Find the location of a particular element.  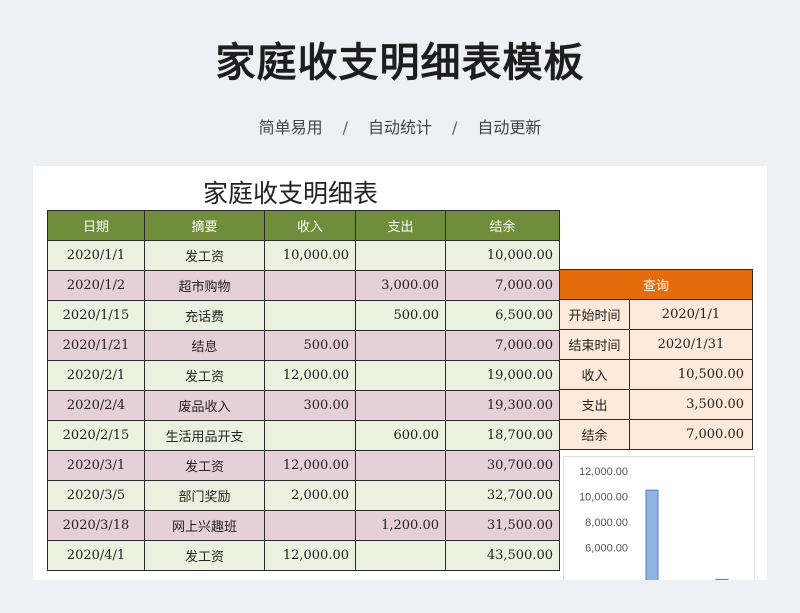

end-date-field: 2020/1/31 is located at coordinates (691, 344).